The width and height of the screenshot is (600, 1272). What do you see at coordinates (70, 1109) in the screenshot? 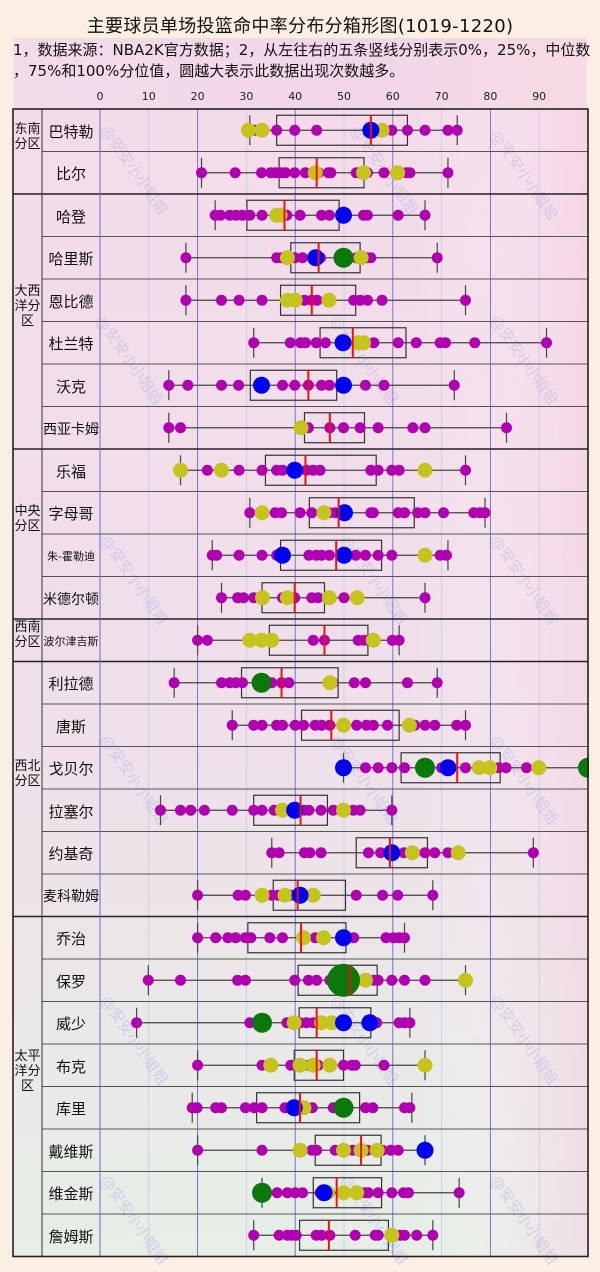
I see `player-name: 库里` at bounding box center [70, 1109].